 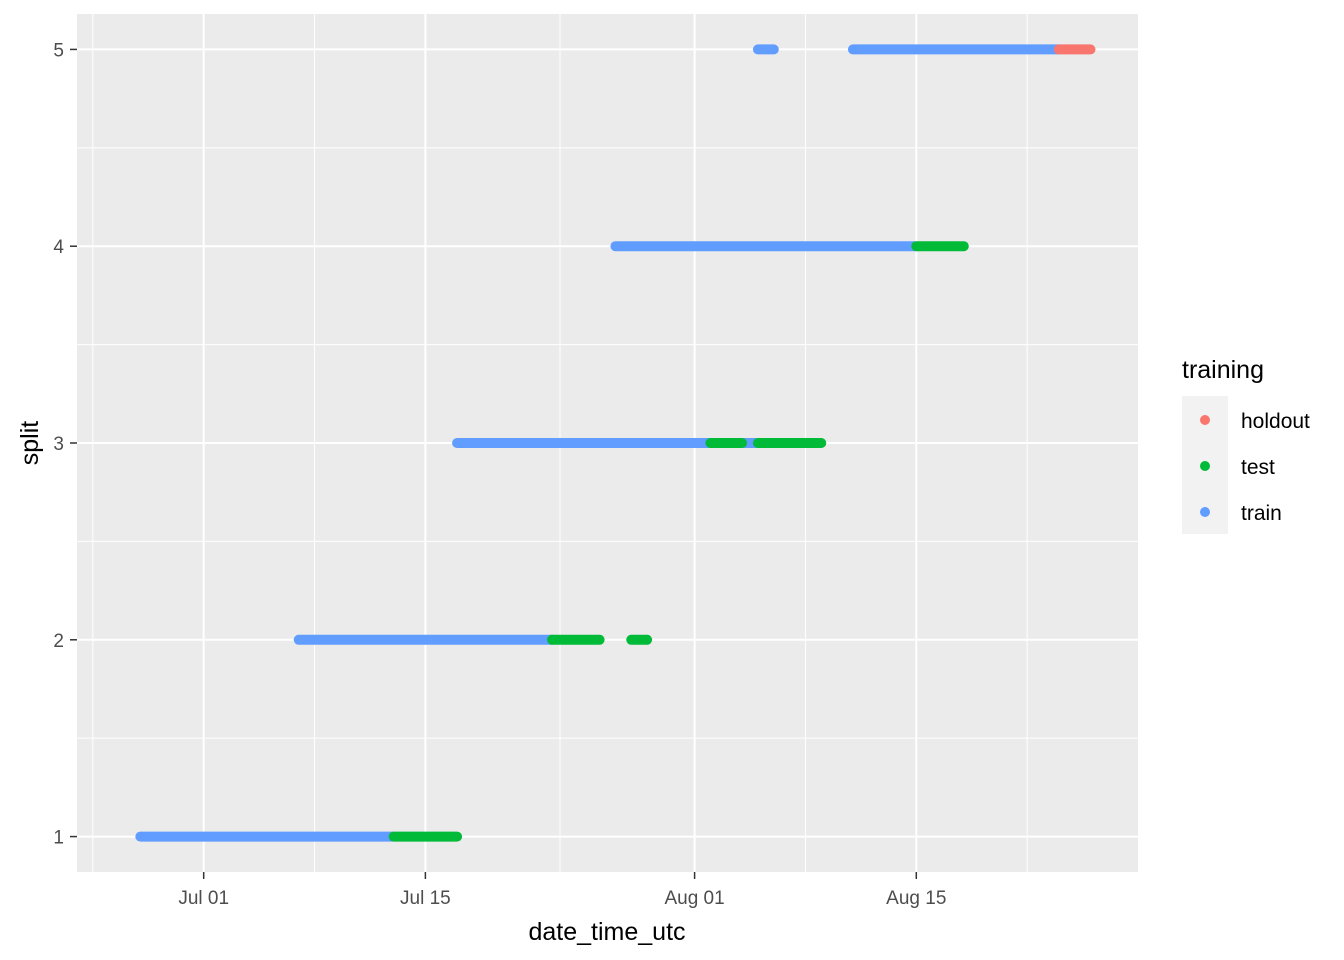 What do you see at coordinates (58, 444) in the screenshot?
I see `y-tick-label: 3` at bounding box center [58, 444].